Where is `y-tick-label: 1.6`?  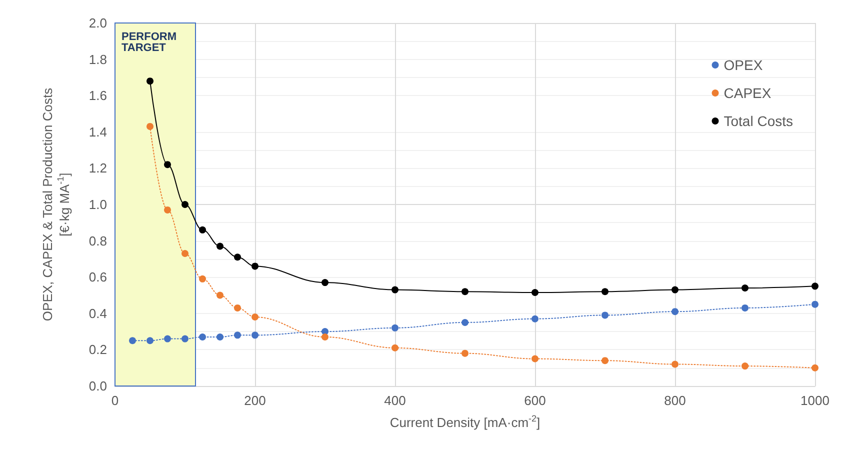
y-tick-label: 1.6 is located at coordinates (97, 96).